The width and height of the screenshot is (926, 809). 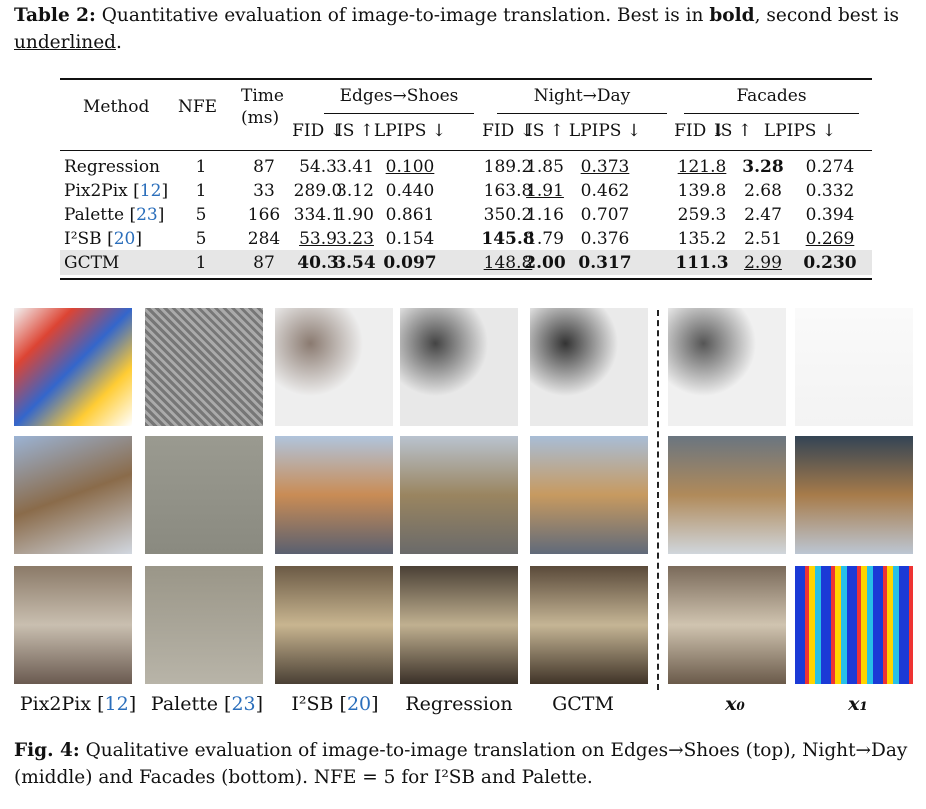 What do you see at coordinates (763, 191) in the screenshot?
I see `table-cell-metric: 2.68` at bounding box center [763, 191].